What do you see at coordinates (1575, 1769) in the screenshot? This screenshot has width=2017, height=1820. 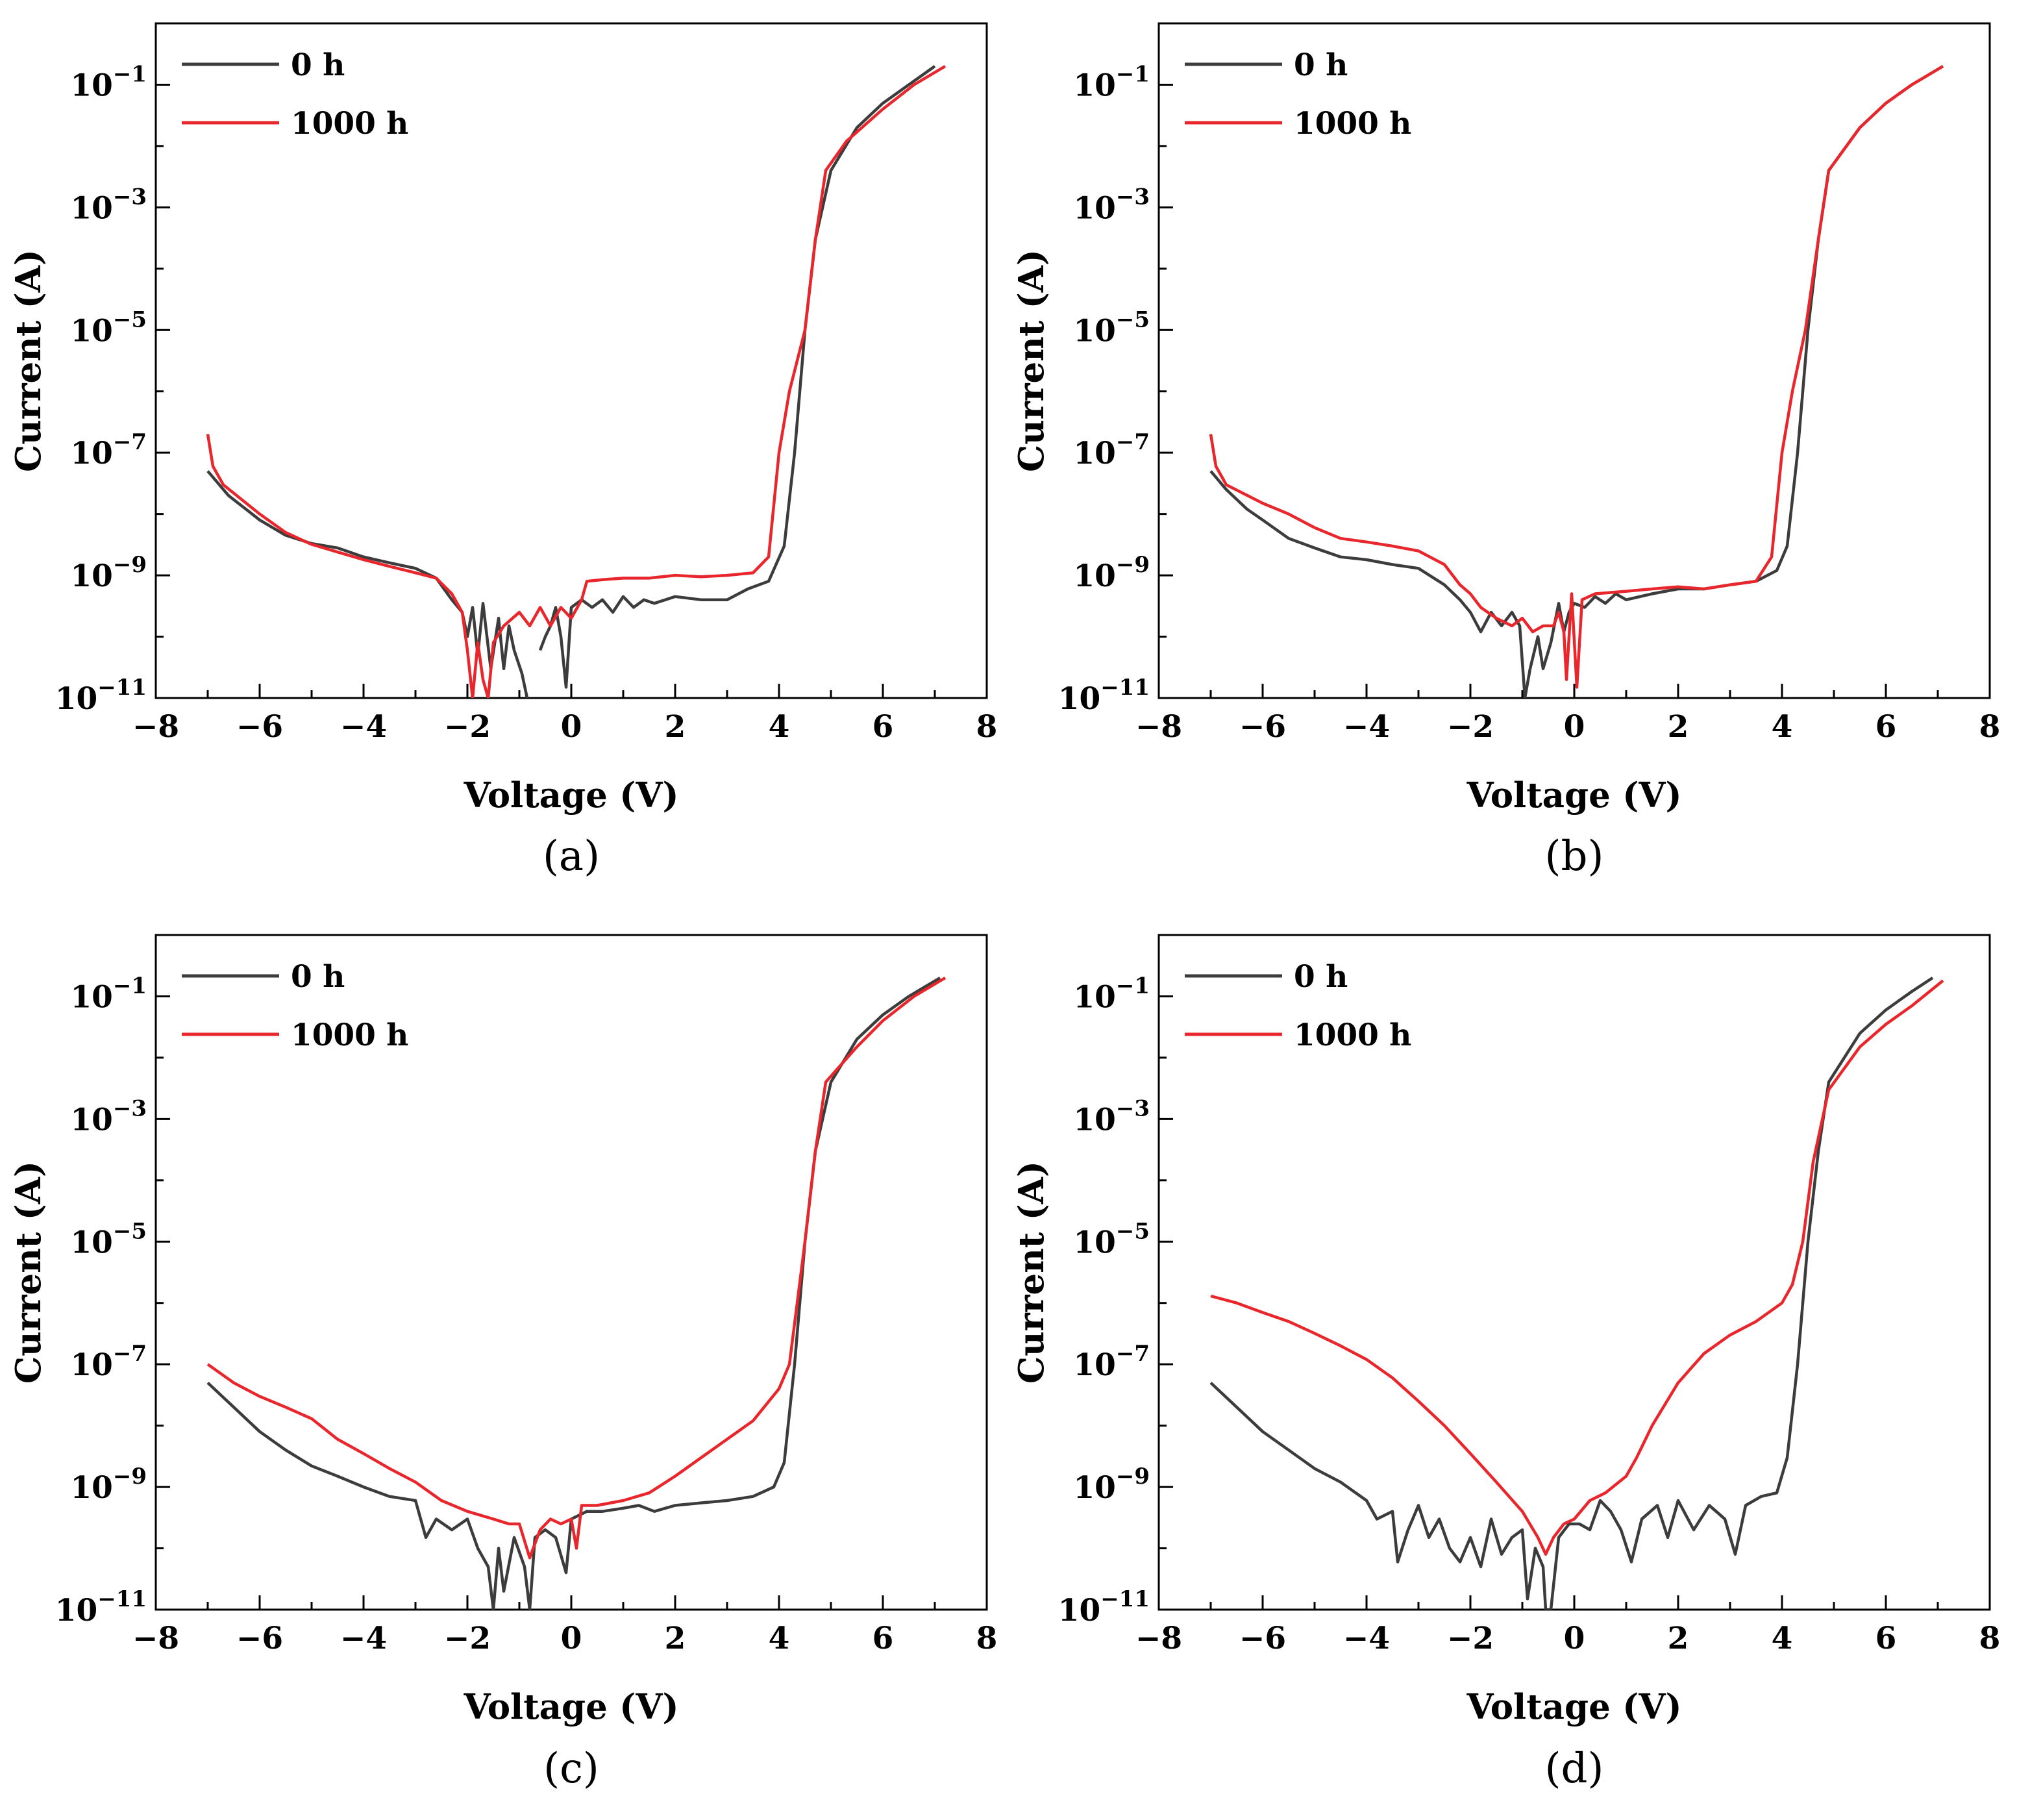 I see `panel-label: (d)` at bounding box center [1575, 1769].